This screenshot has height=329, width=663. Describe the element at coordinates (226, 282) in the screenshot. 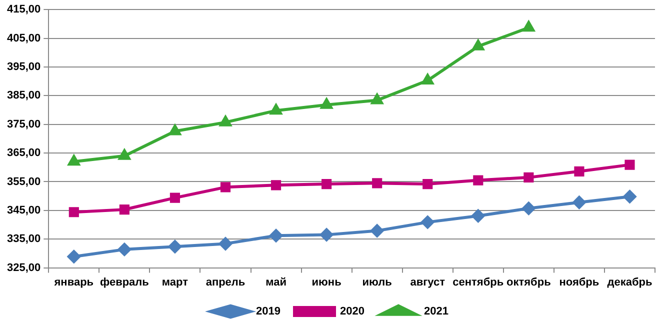

I see `x-tick-label: апрель` at that location.